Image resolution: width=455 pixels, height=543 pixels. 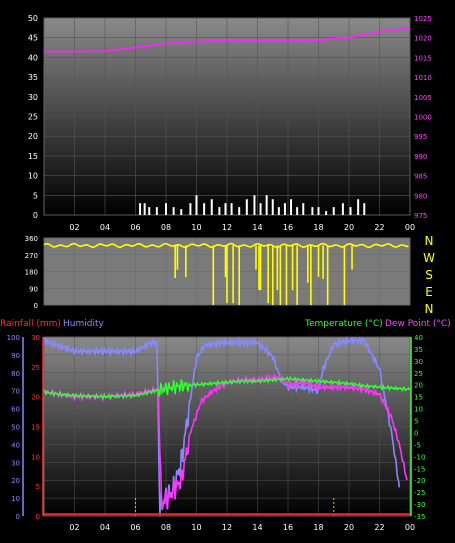 I want to click on y-tick-label-right: 980, so click(x=420, y=196).